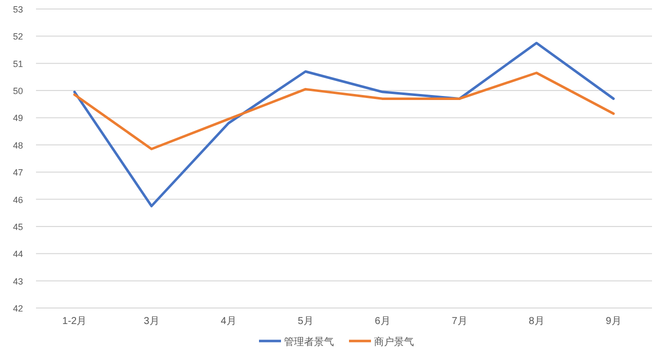  Describe the element at coordinates (18, 63) in the screenshot. I see `y-tick-label: 51` at that location.